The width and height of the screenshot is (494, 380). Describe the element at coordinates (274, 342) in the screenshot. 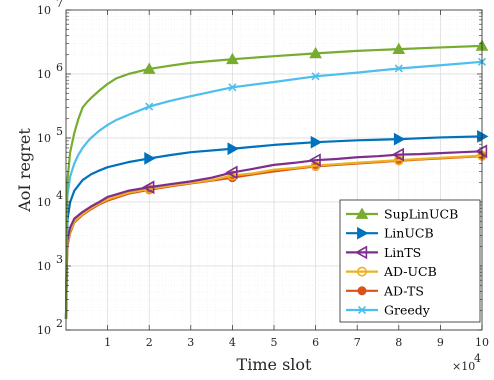

I see `x-tick-label: 5` at that location.